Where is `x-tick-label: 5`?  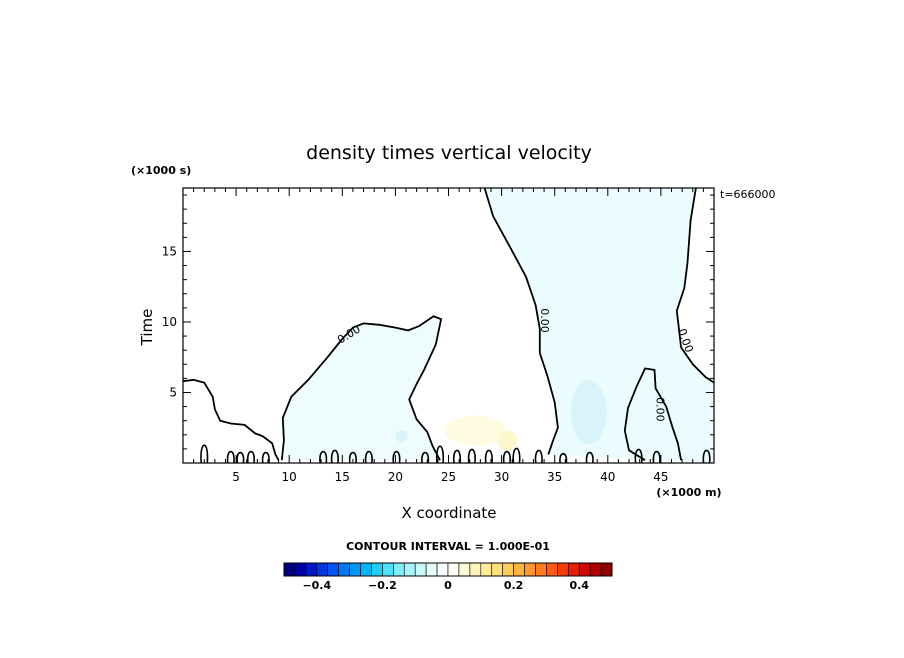 x-tick-label: 5 is located at coordinates (236, 477).